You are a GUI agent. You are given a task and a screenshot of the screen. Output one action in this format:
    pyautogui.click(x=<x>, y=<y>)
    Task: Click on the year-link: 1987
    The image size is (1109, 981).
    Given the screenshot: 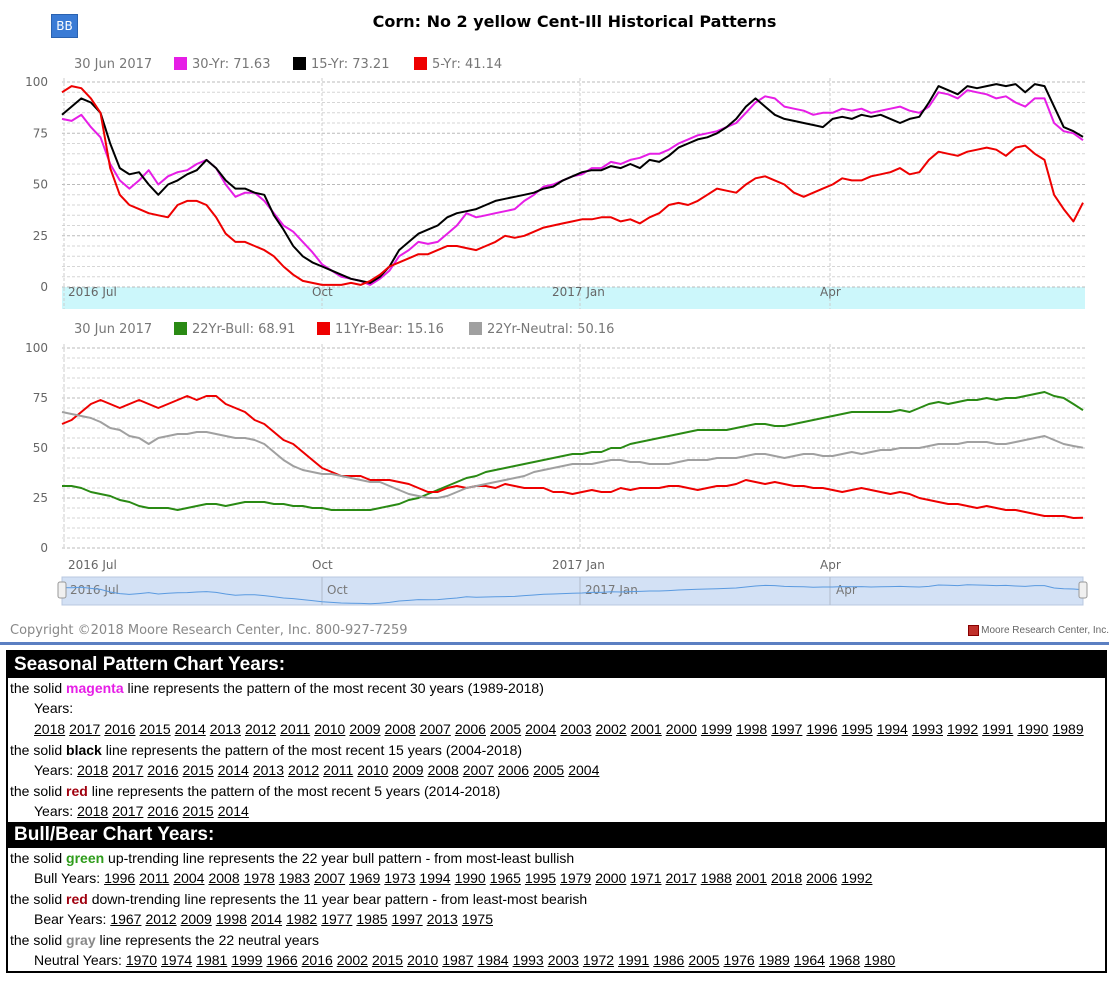 What is the action you would take?
    pyautogui.click(x=458, y=960)
    